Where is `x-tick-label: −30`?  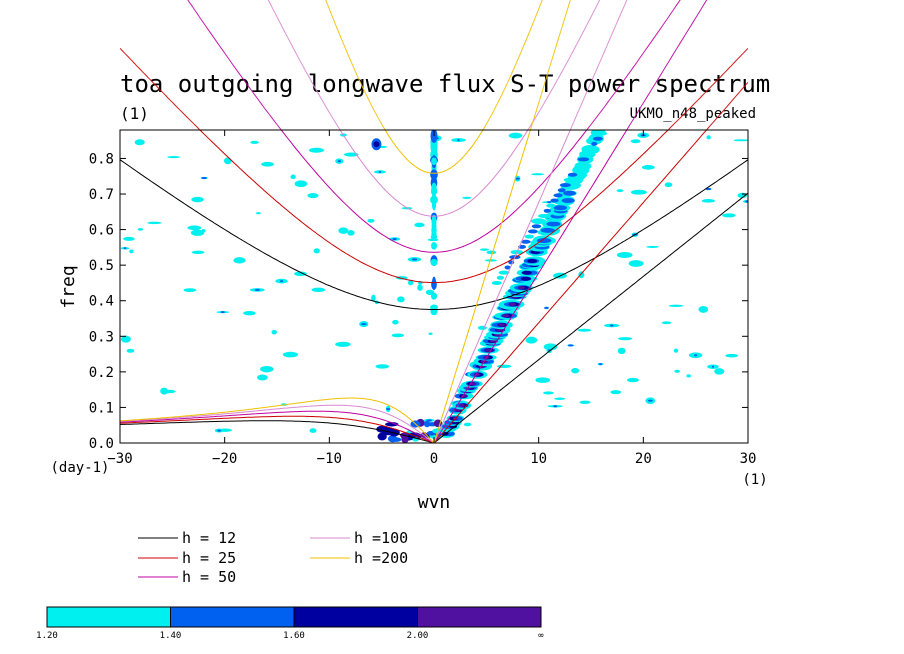 x-tick-label: −30 is located at coordinates (119, 459).